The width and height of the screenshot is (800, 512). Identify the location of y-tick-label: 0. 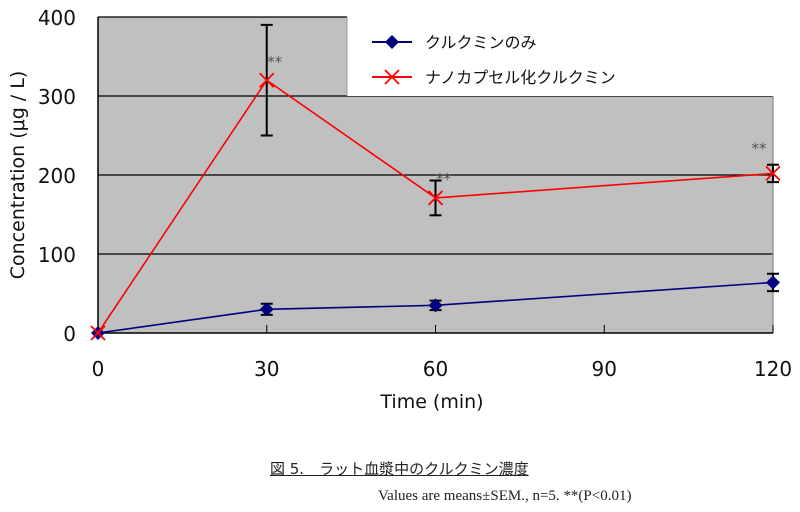
(69, 334).